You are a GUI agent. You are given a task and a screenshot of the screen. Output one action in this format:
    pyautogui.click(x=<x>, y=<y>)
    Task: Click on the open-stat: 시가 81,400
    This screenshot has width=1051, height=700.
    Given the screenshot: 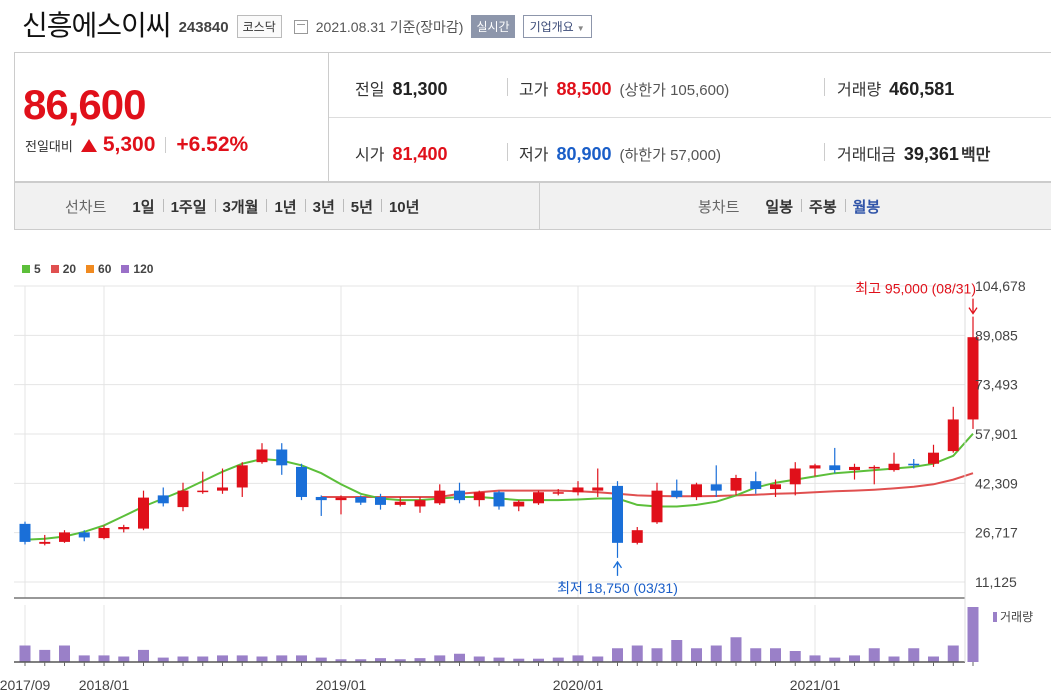 What is the action you would take?
    pyautogui.click(x=401, y=153)
    